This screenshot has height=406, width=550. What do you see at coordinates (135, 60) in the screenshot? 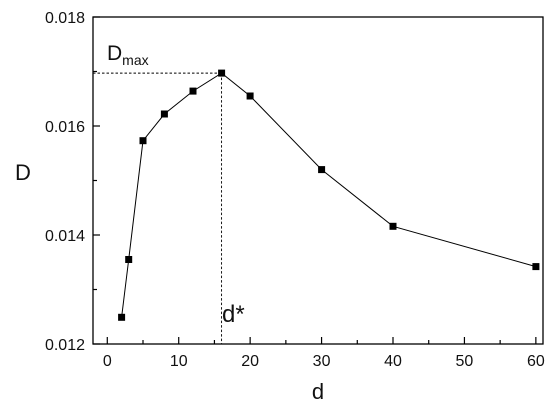
I see `dmax-annotation-sub: max` at bounding box center [135, 60].